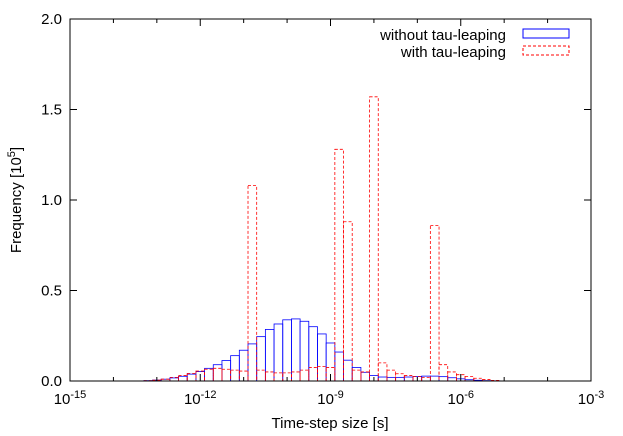  What do you see at coordinates (591, 398) in the screenshot?
I see `x-tick-label: 10⁻³` at bounding box center [591, 398].